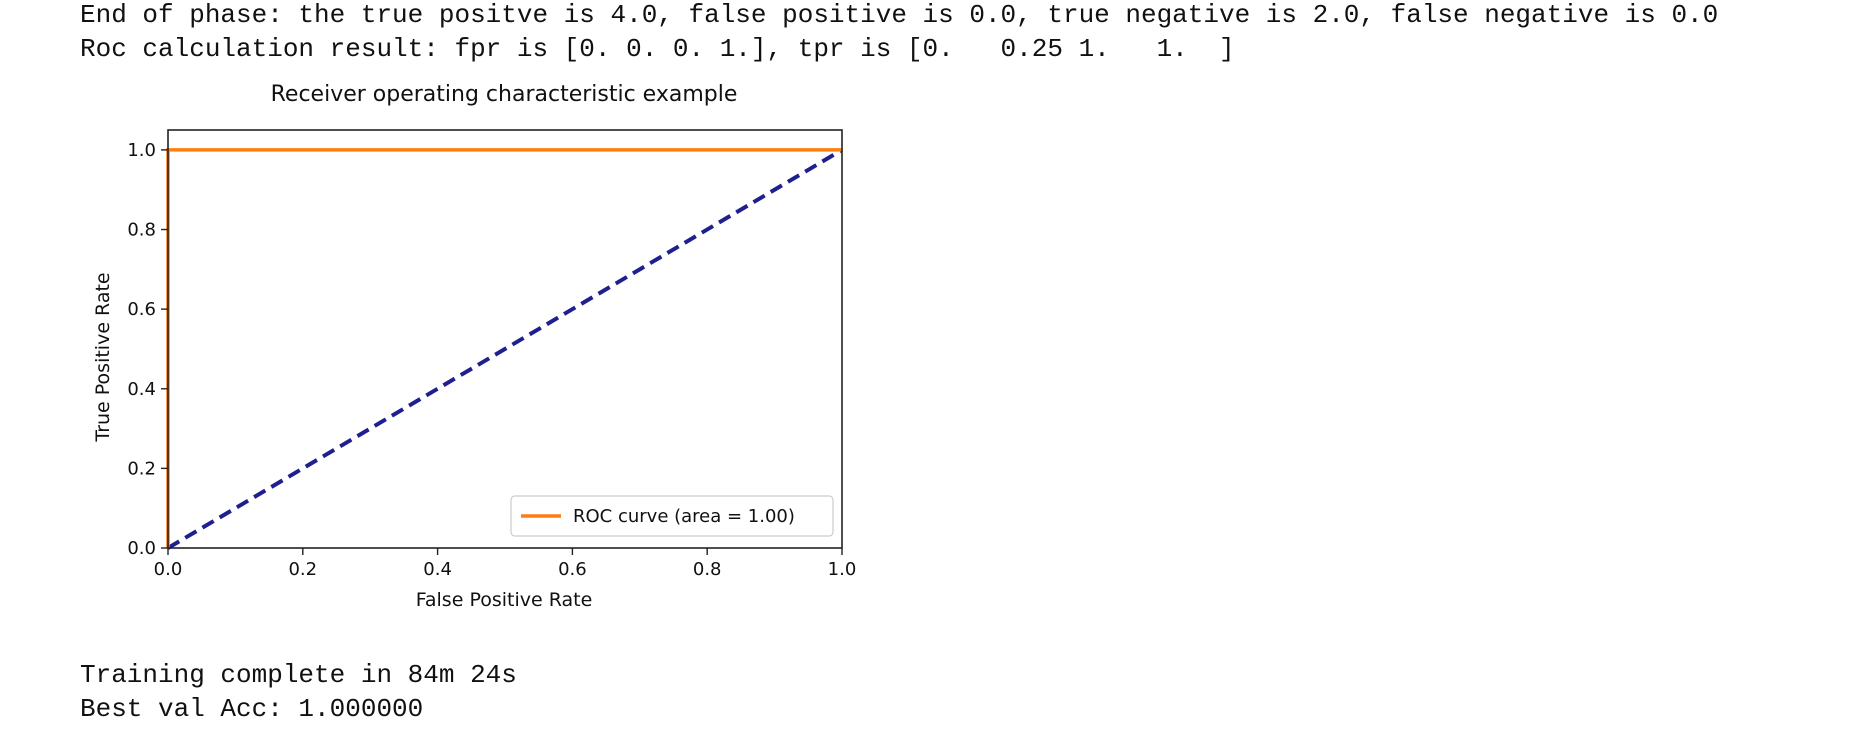  Describe the element at coordinates (707, 569) in the screenshot. I see `x-tick-label: 0.8` at that location.